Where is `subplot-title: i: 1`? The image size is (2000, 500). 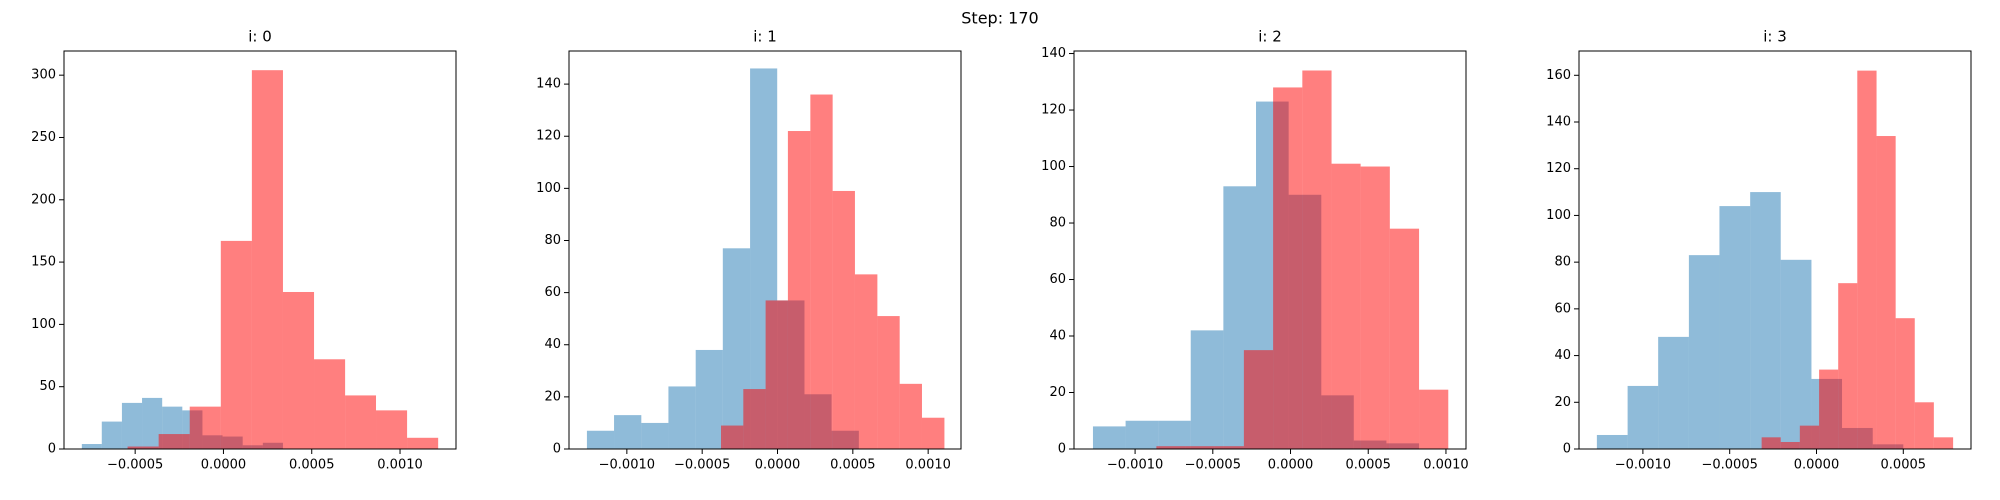
subplot-title: i: 1 is located at coordinates (765, 37).